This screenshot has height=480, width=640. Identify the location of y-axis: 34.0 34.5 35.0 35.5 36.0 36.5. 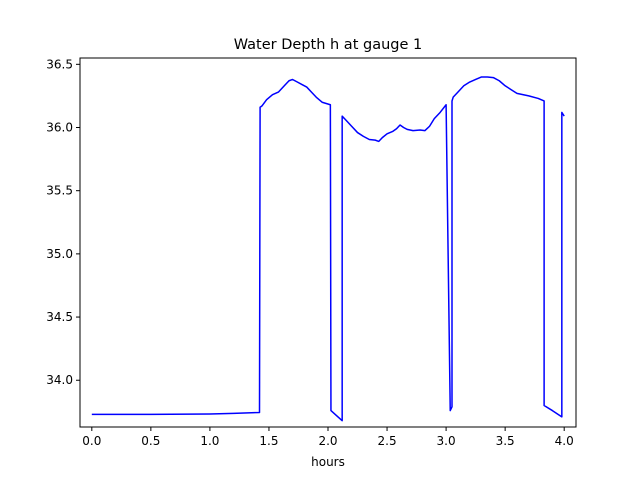
(63, 222).